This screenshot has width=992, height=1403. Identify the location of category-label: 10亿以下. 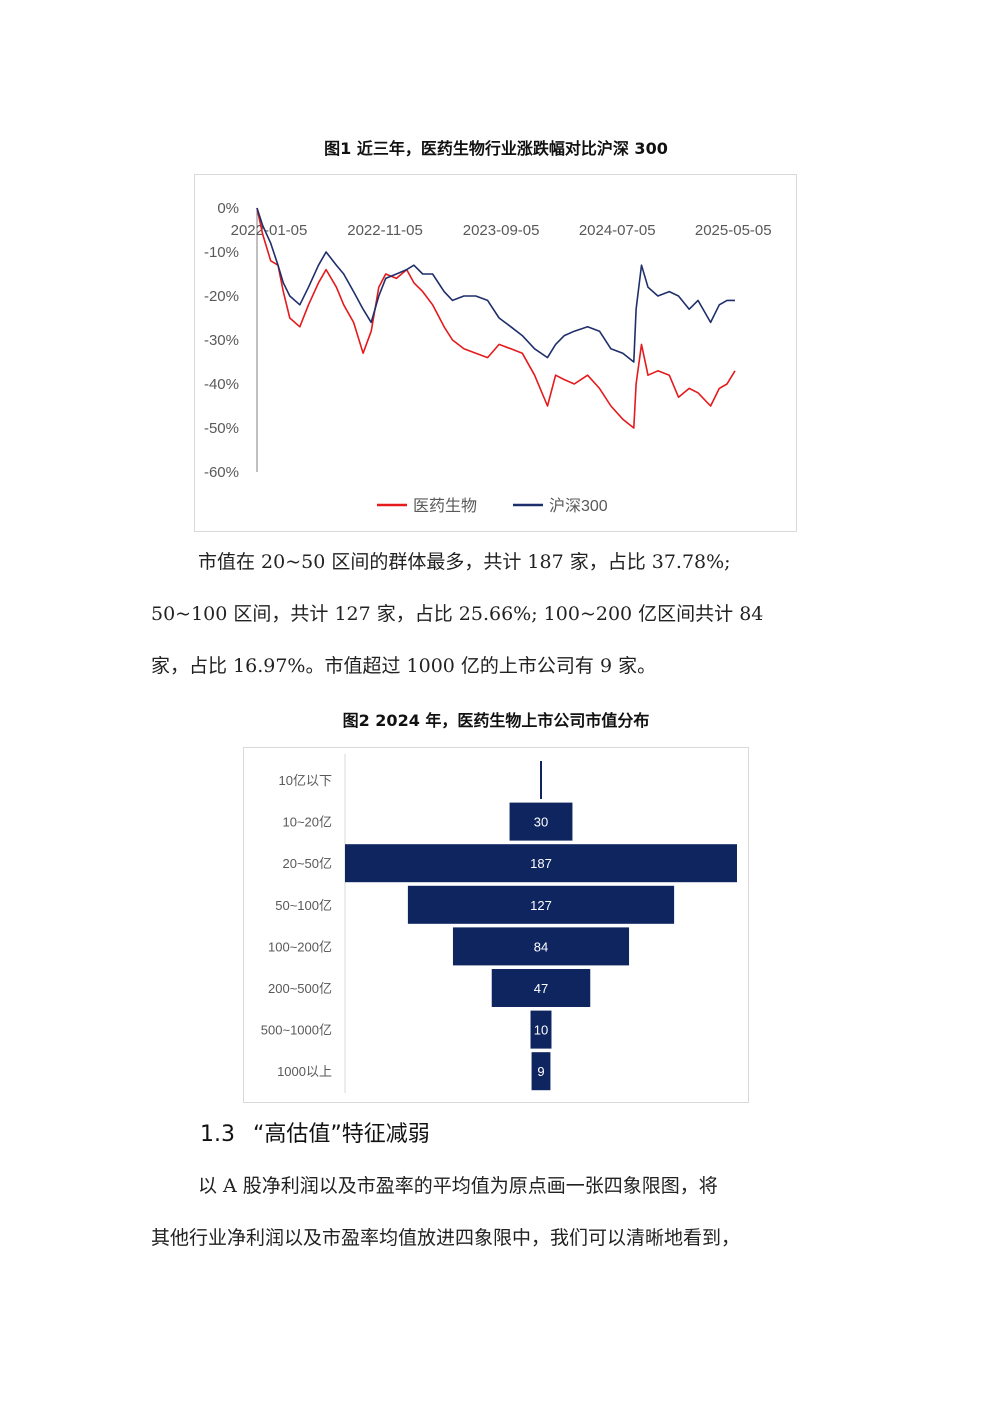
(305, 780).